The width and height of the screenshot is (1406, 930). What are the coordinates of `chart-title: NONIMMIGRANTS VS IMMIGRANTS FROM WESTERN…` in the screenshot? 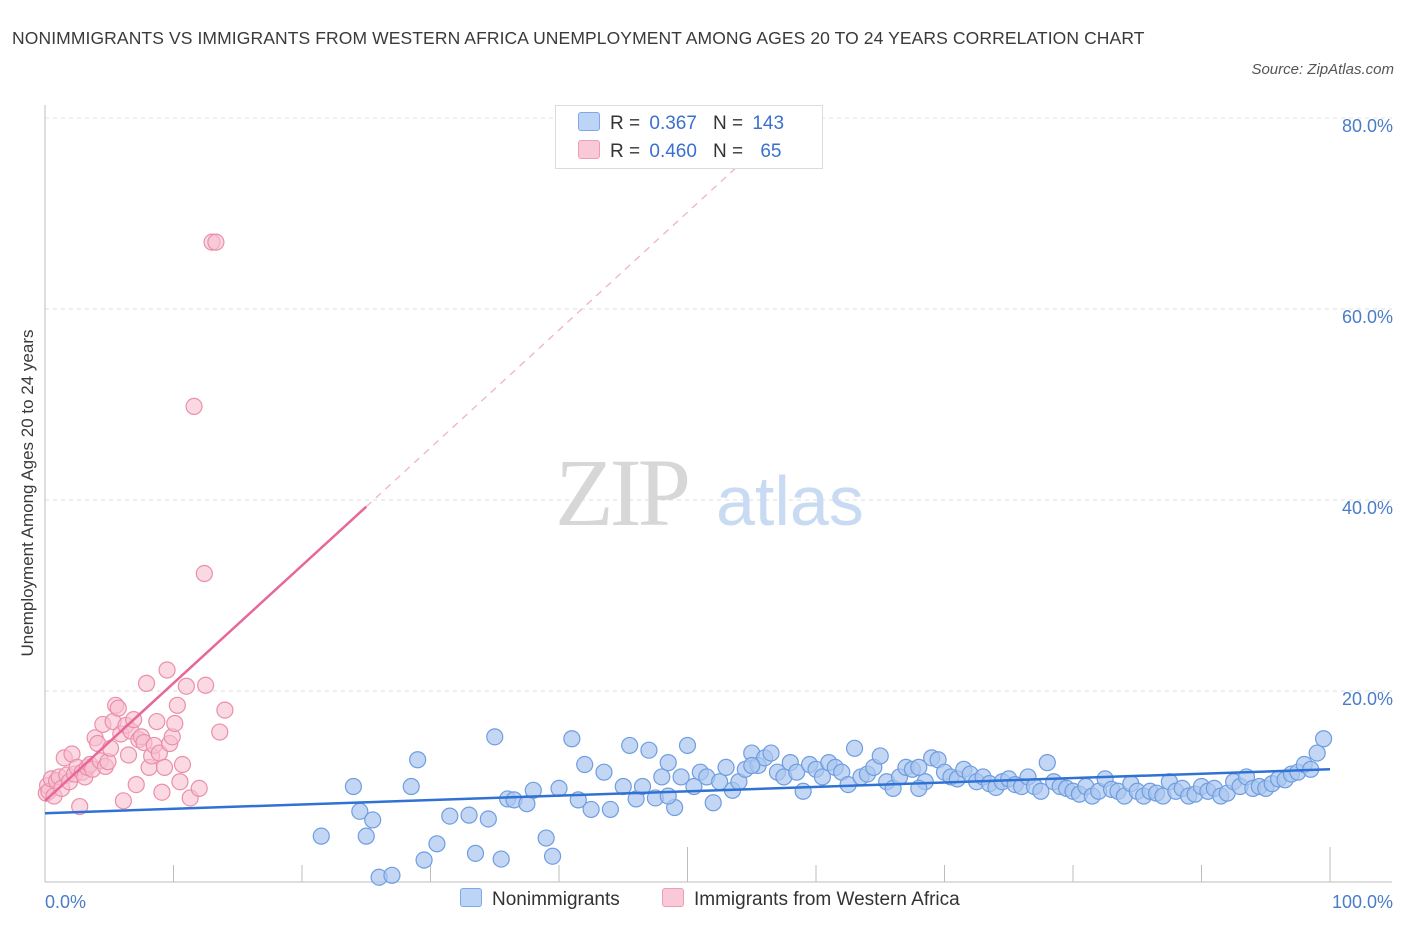 It's located at (578, 38).